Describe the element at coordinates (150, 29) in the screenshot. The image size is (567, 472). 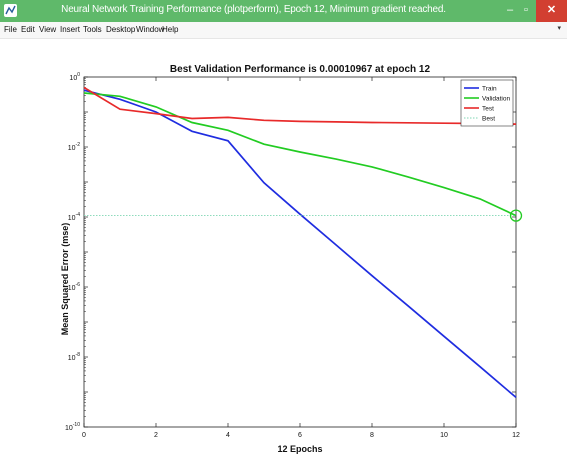
I see `menu-window: Window` at that location.